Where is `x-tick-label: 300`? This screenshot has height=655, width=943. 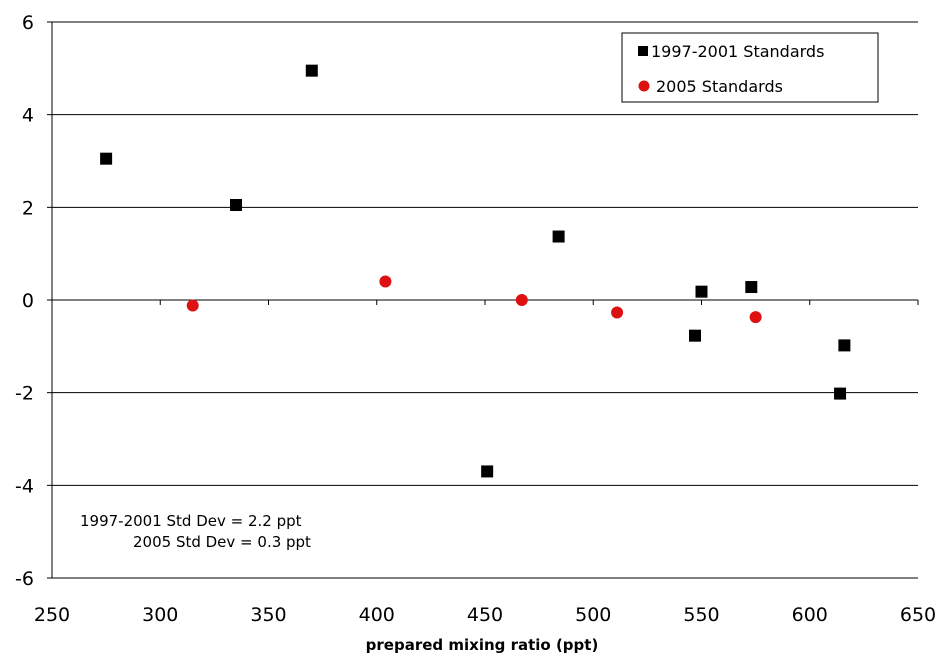
x-tick-label: 300 is located at coordinates (160, 615).